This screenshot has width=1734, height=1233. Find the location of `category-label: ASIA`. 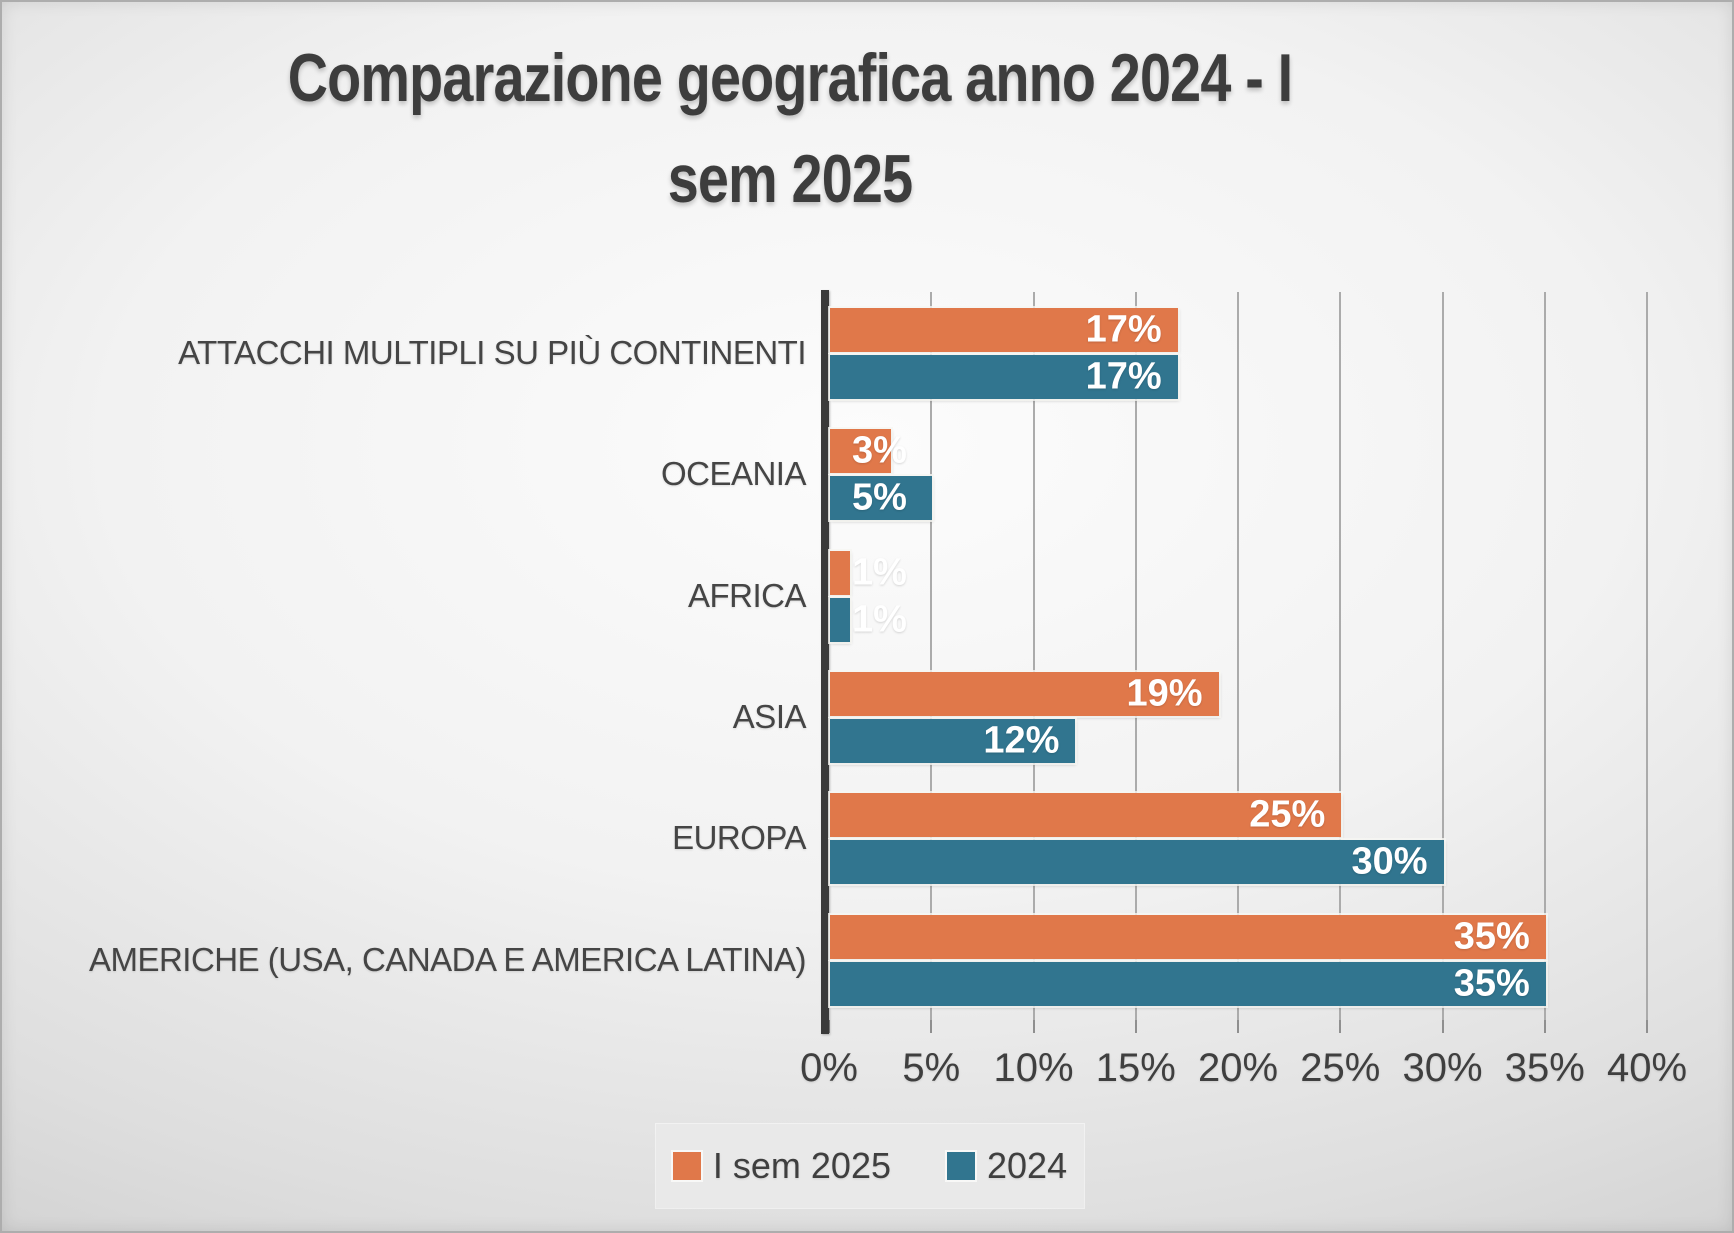

category-label: ASIA is located at coordinates (769, 716).